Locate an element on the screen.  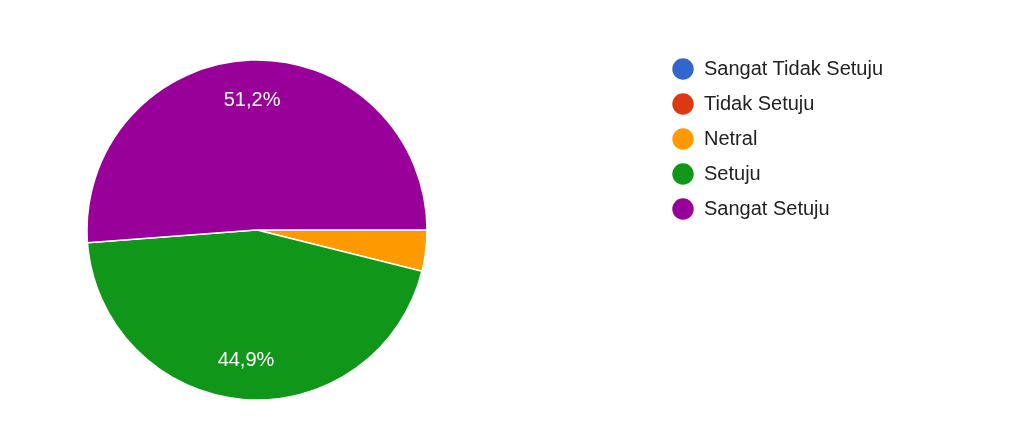
legend-label: Sangat Setuju is located at coordinates (767, 208).